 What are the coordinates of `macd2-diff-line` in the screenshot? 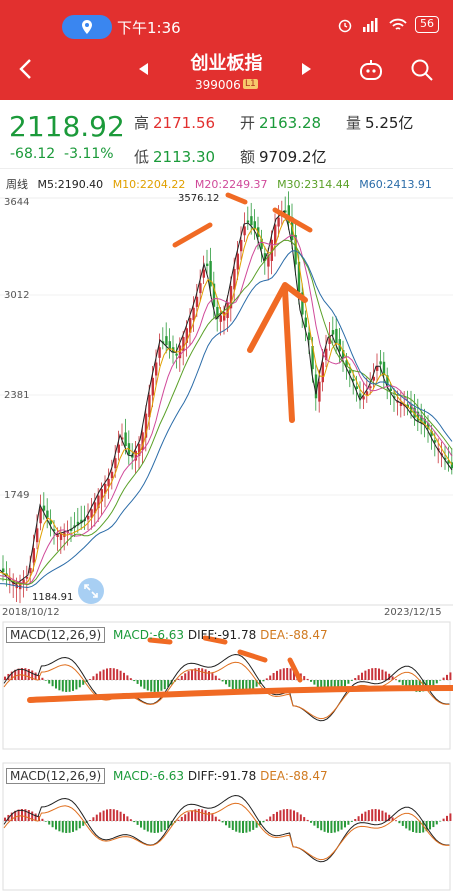 It's located at (226, 828).